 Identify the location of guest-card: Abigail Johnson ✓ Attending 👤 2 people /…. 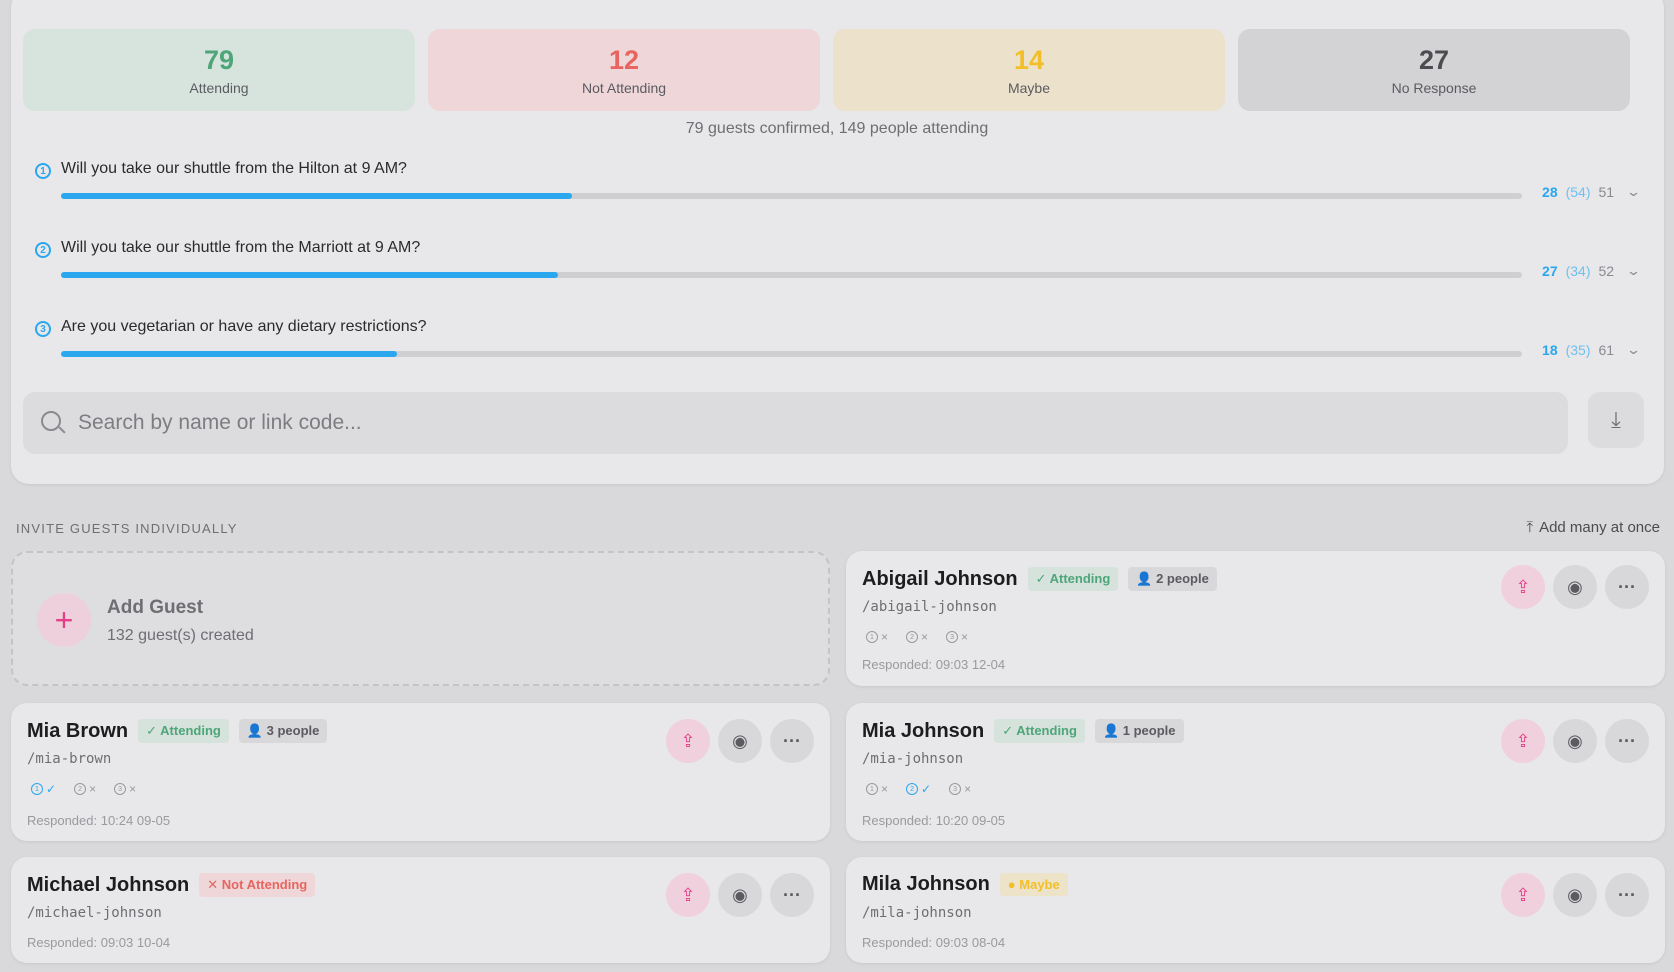
(1255, 618).